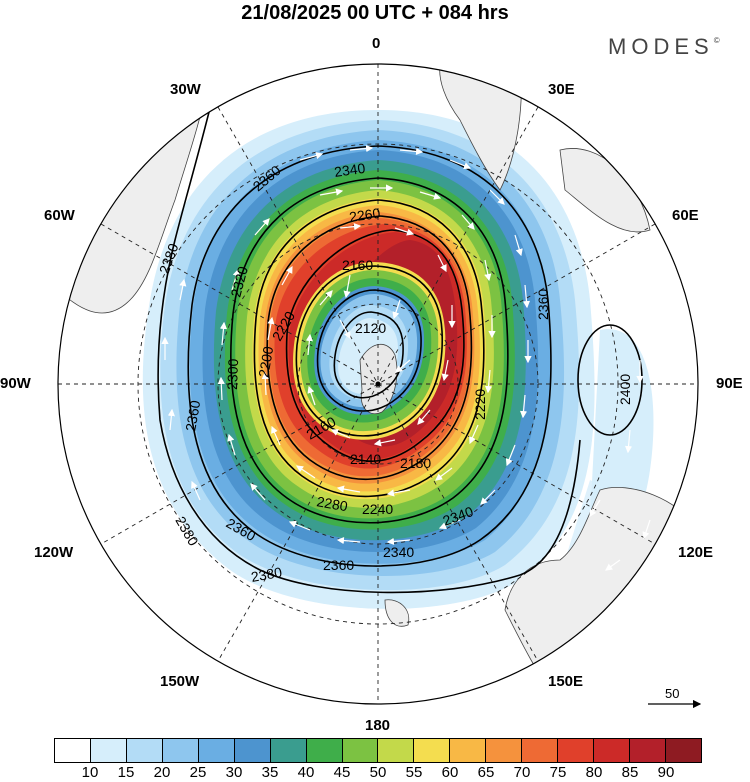 The image size is (750, 782). Describe the element at coordinates (543, 304) in the screenshot. I see `contour-label-2360-right: 2360` at that location.